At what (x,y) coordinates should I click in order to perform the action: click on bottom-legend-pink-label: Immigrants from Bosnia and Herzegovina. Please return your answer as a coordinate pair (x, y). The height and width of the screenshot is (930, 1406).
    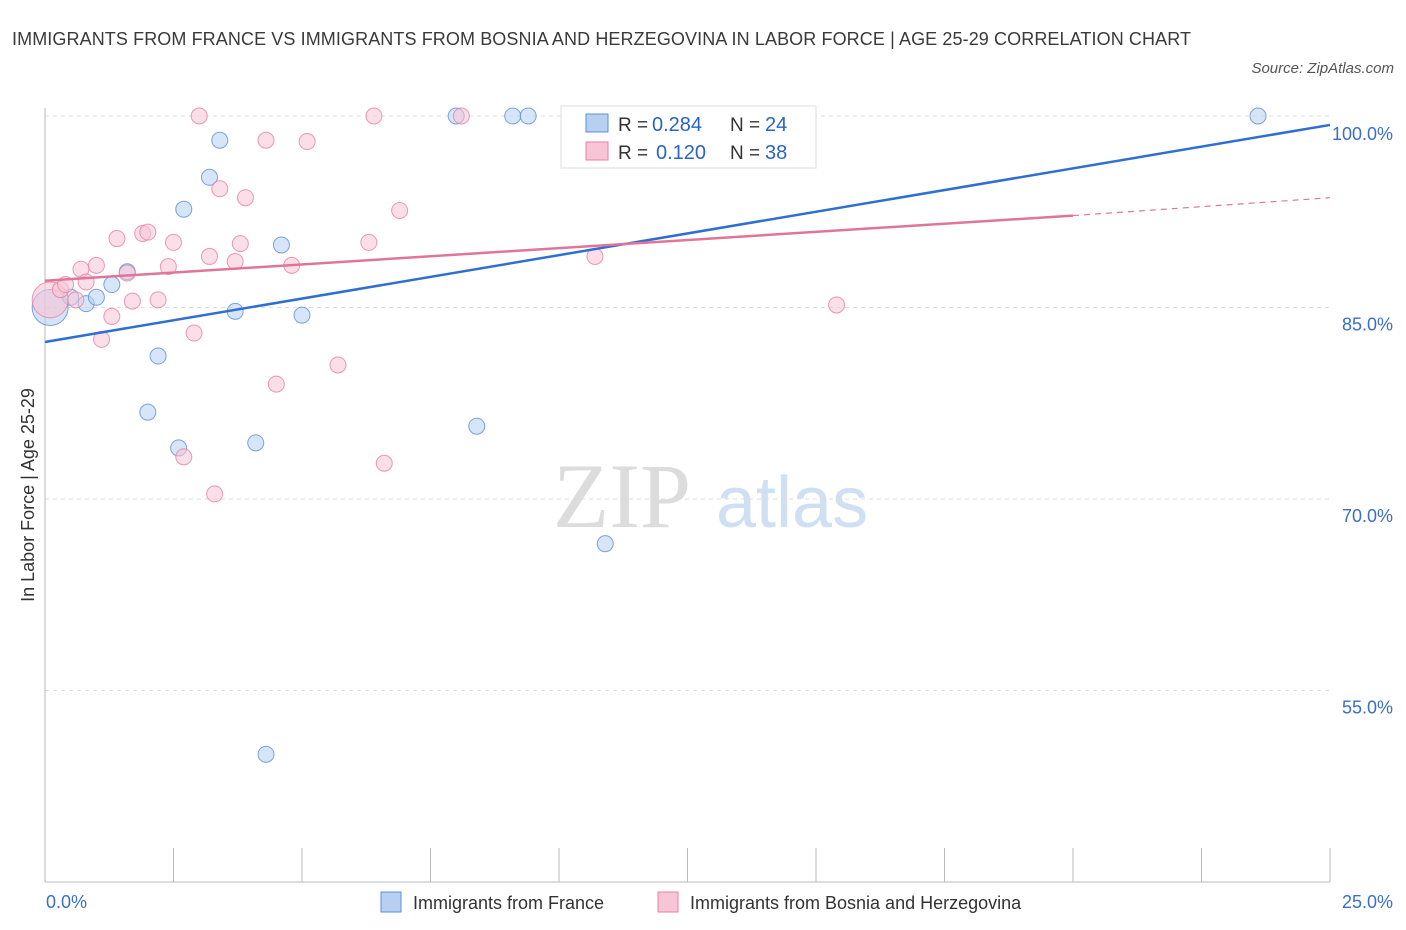
    Looking at the image, I should click on (856, 903).